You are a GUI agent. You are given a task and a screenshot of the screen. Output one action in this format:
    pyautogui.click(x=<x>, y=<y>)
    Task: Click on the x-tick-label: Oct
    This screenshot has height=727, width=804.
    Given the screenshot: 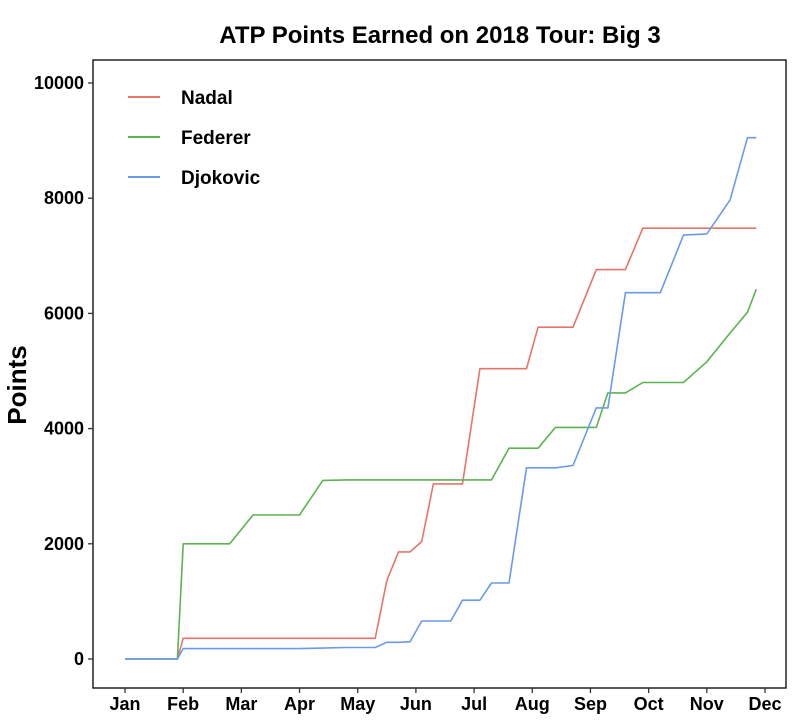 What is the action you would take?
    pyautogui.click(x=649, y=704)
    